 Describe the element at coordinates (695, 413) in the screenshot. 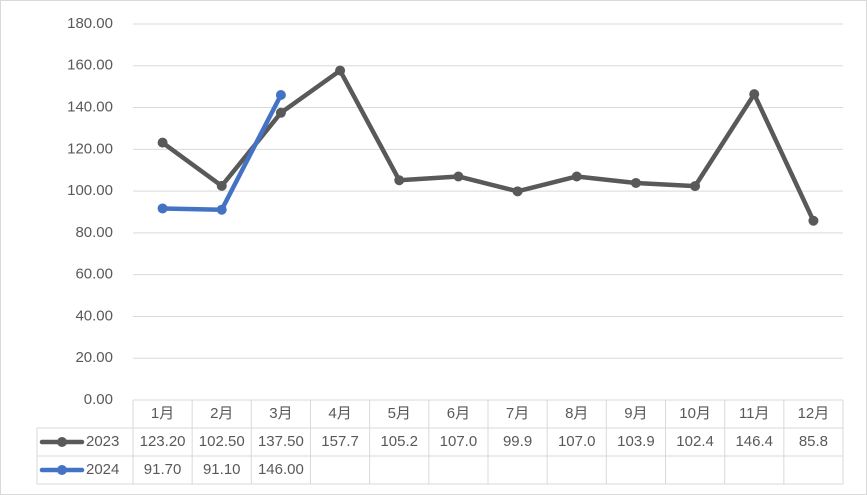

I see `x-tick-label: 10月` at that location.